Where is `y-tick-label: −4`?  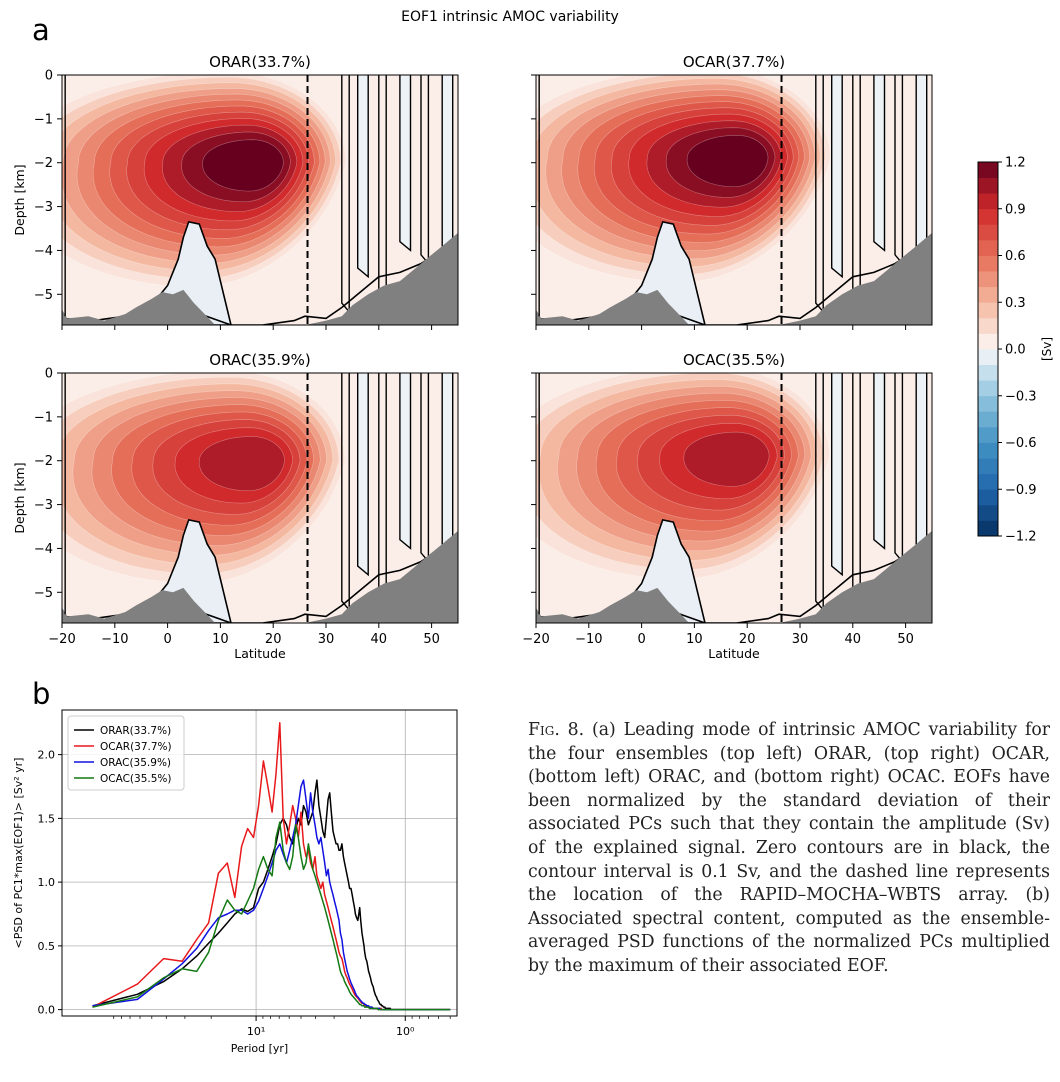
y-tick-label: −4 is located at coordinates (43, 251).